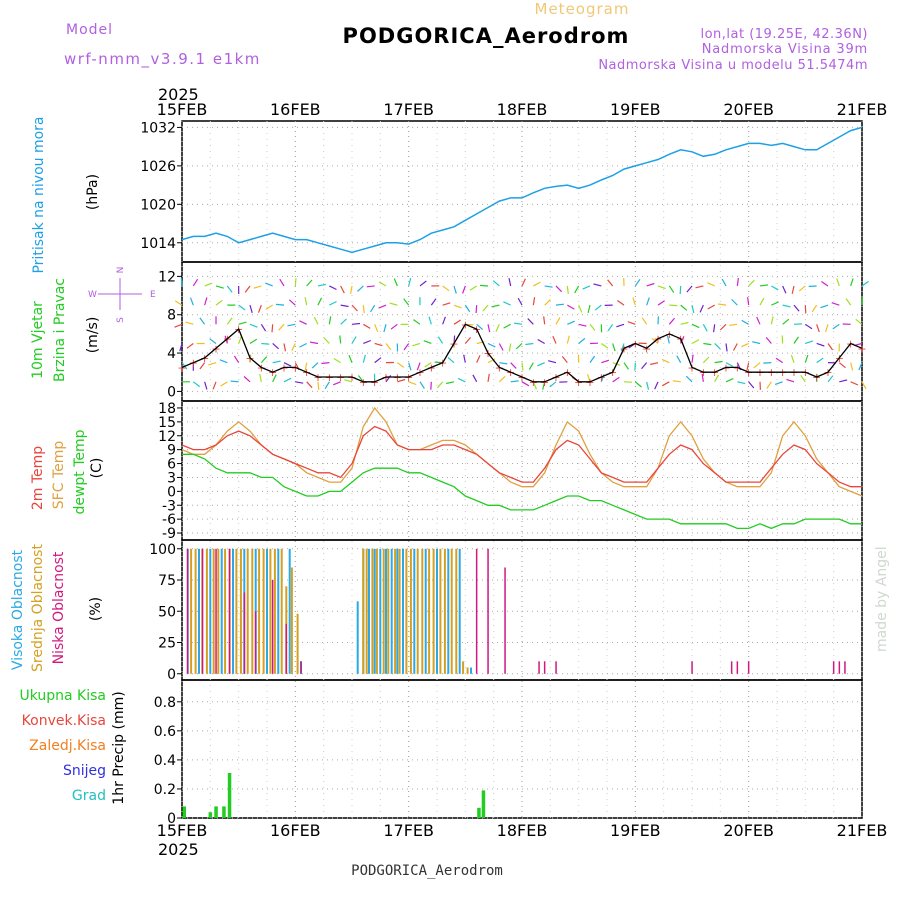 The width and height of the screenshot is (900, 900). I want to click on temp-2m-line, so click(521, 456).